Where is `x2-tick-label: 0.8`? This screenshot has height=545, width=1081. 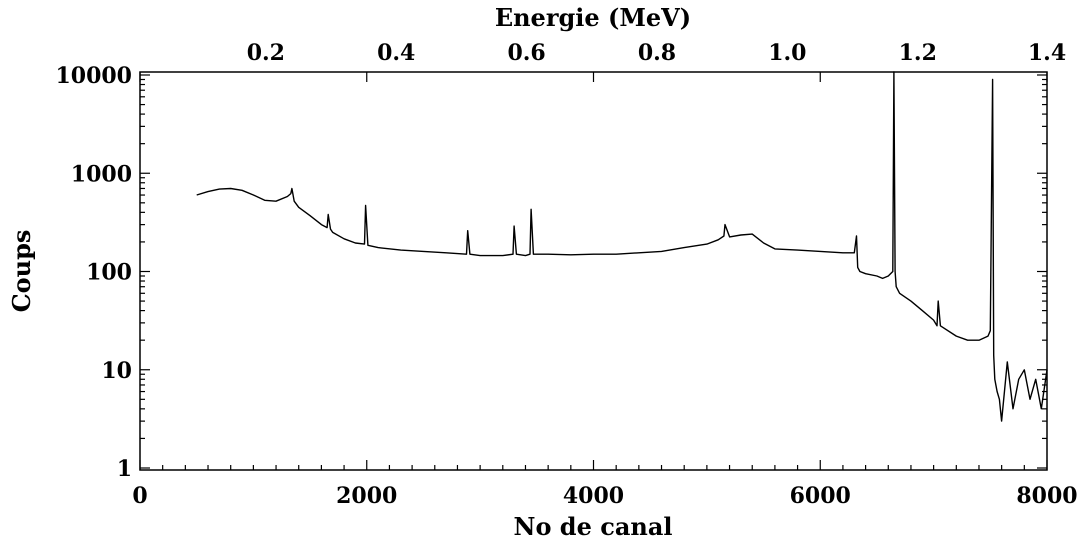
x2-tick-label: 0.8 is located at coordinates (657, 53).